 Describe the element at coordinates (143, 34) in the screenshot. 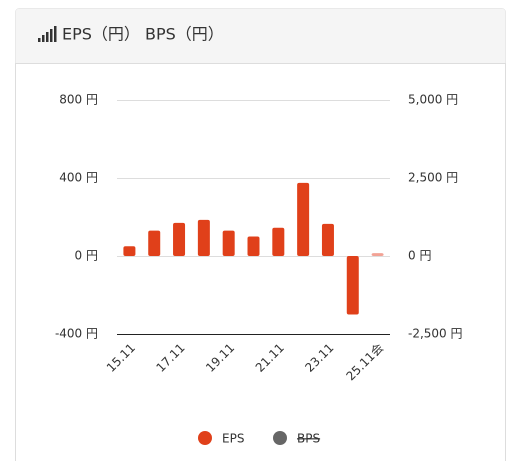

I see `chart-title: EPS（円） BPS（円）` at that location.